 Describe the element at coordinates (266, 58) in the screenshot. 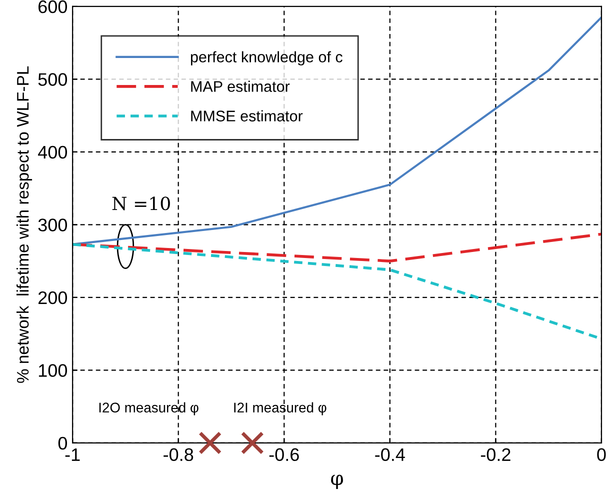

I see `legend-label: perfect knowledge of c` at that location.